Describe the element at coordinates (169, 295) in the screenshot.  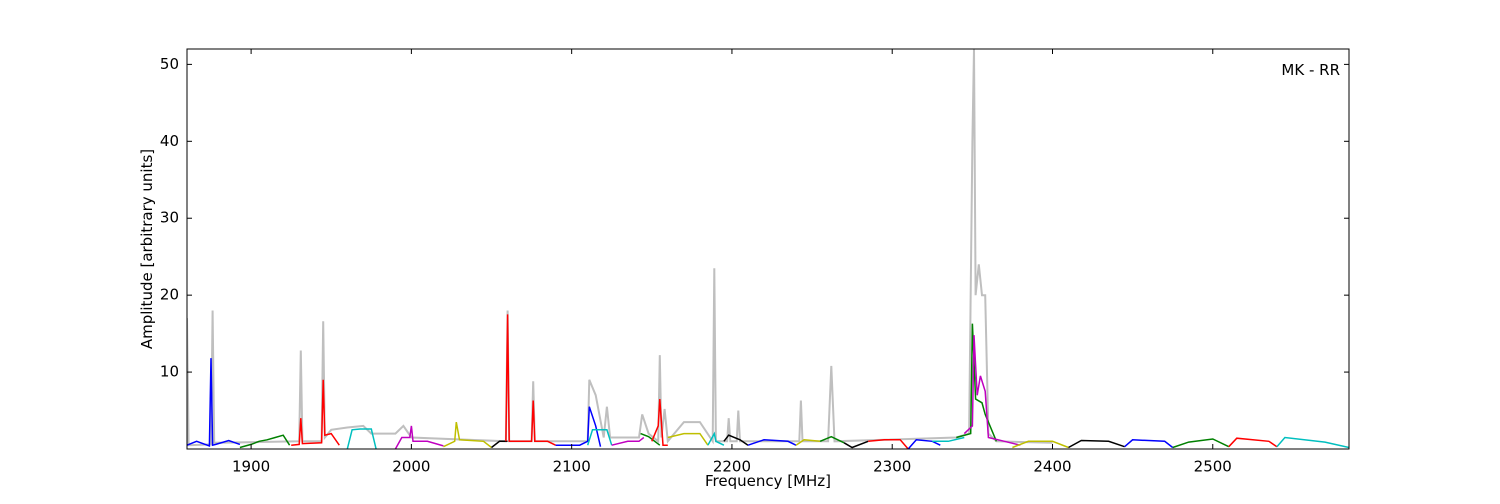
I see `y-tick-label: 20` at that location.